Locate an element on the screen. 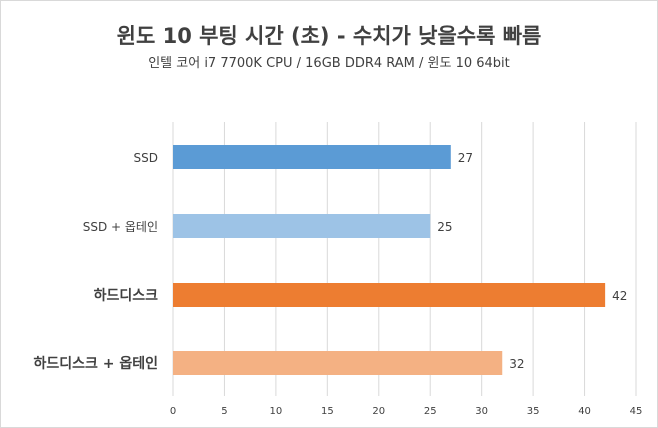 The width and height of the screenshot is (658, 428). category-label: 하드디스크 is located at coordinates (126, 295).